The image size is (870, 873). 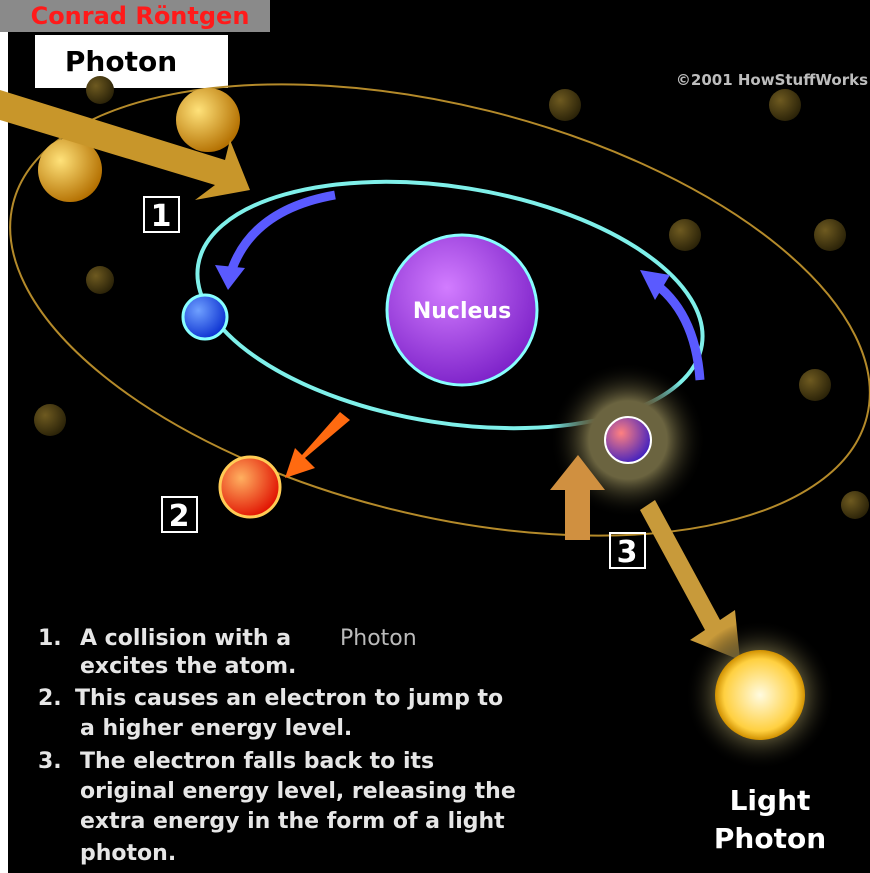 What do you see at coordinates (216, 728) in the screenshot?
I see `list-line: a higher energy level.` at bounding box center [216, 728].